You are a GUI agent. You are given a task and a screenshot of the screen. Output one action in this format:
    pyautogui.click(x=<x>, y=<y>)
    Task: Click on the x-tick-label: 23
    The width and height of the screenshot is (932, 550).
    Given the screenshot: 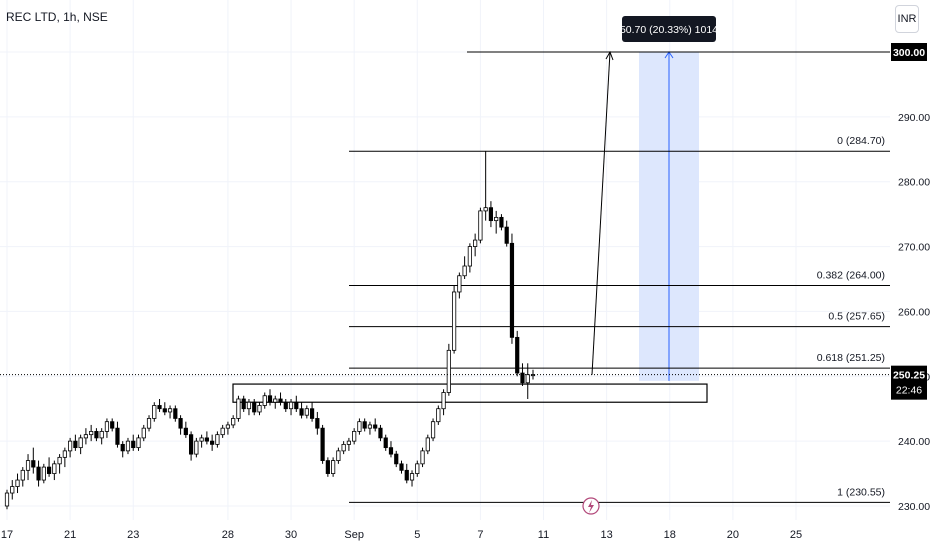 What is the action you would take?
    pyautogui.click(x=133, y=535)
    